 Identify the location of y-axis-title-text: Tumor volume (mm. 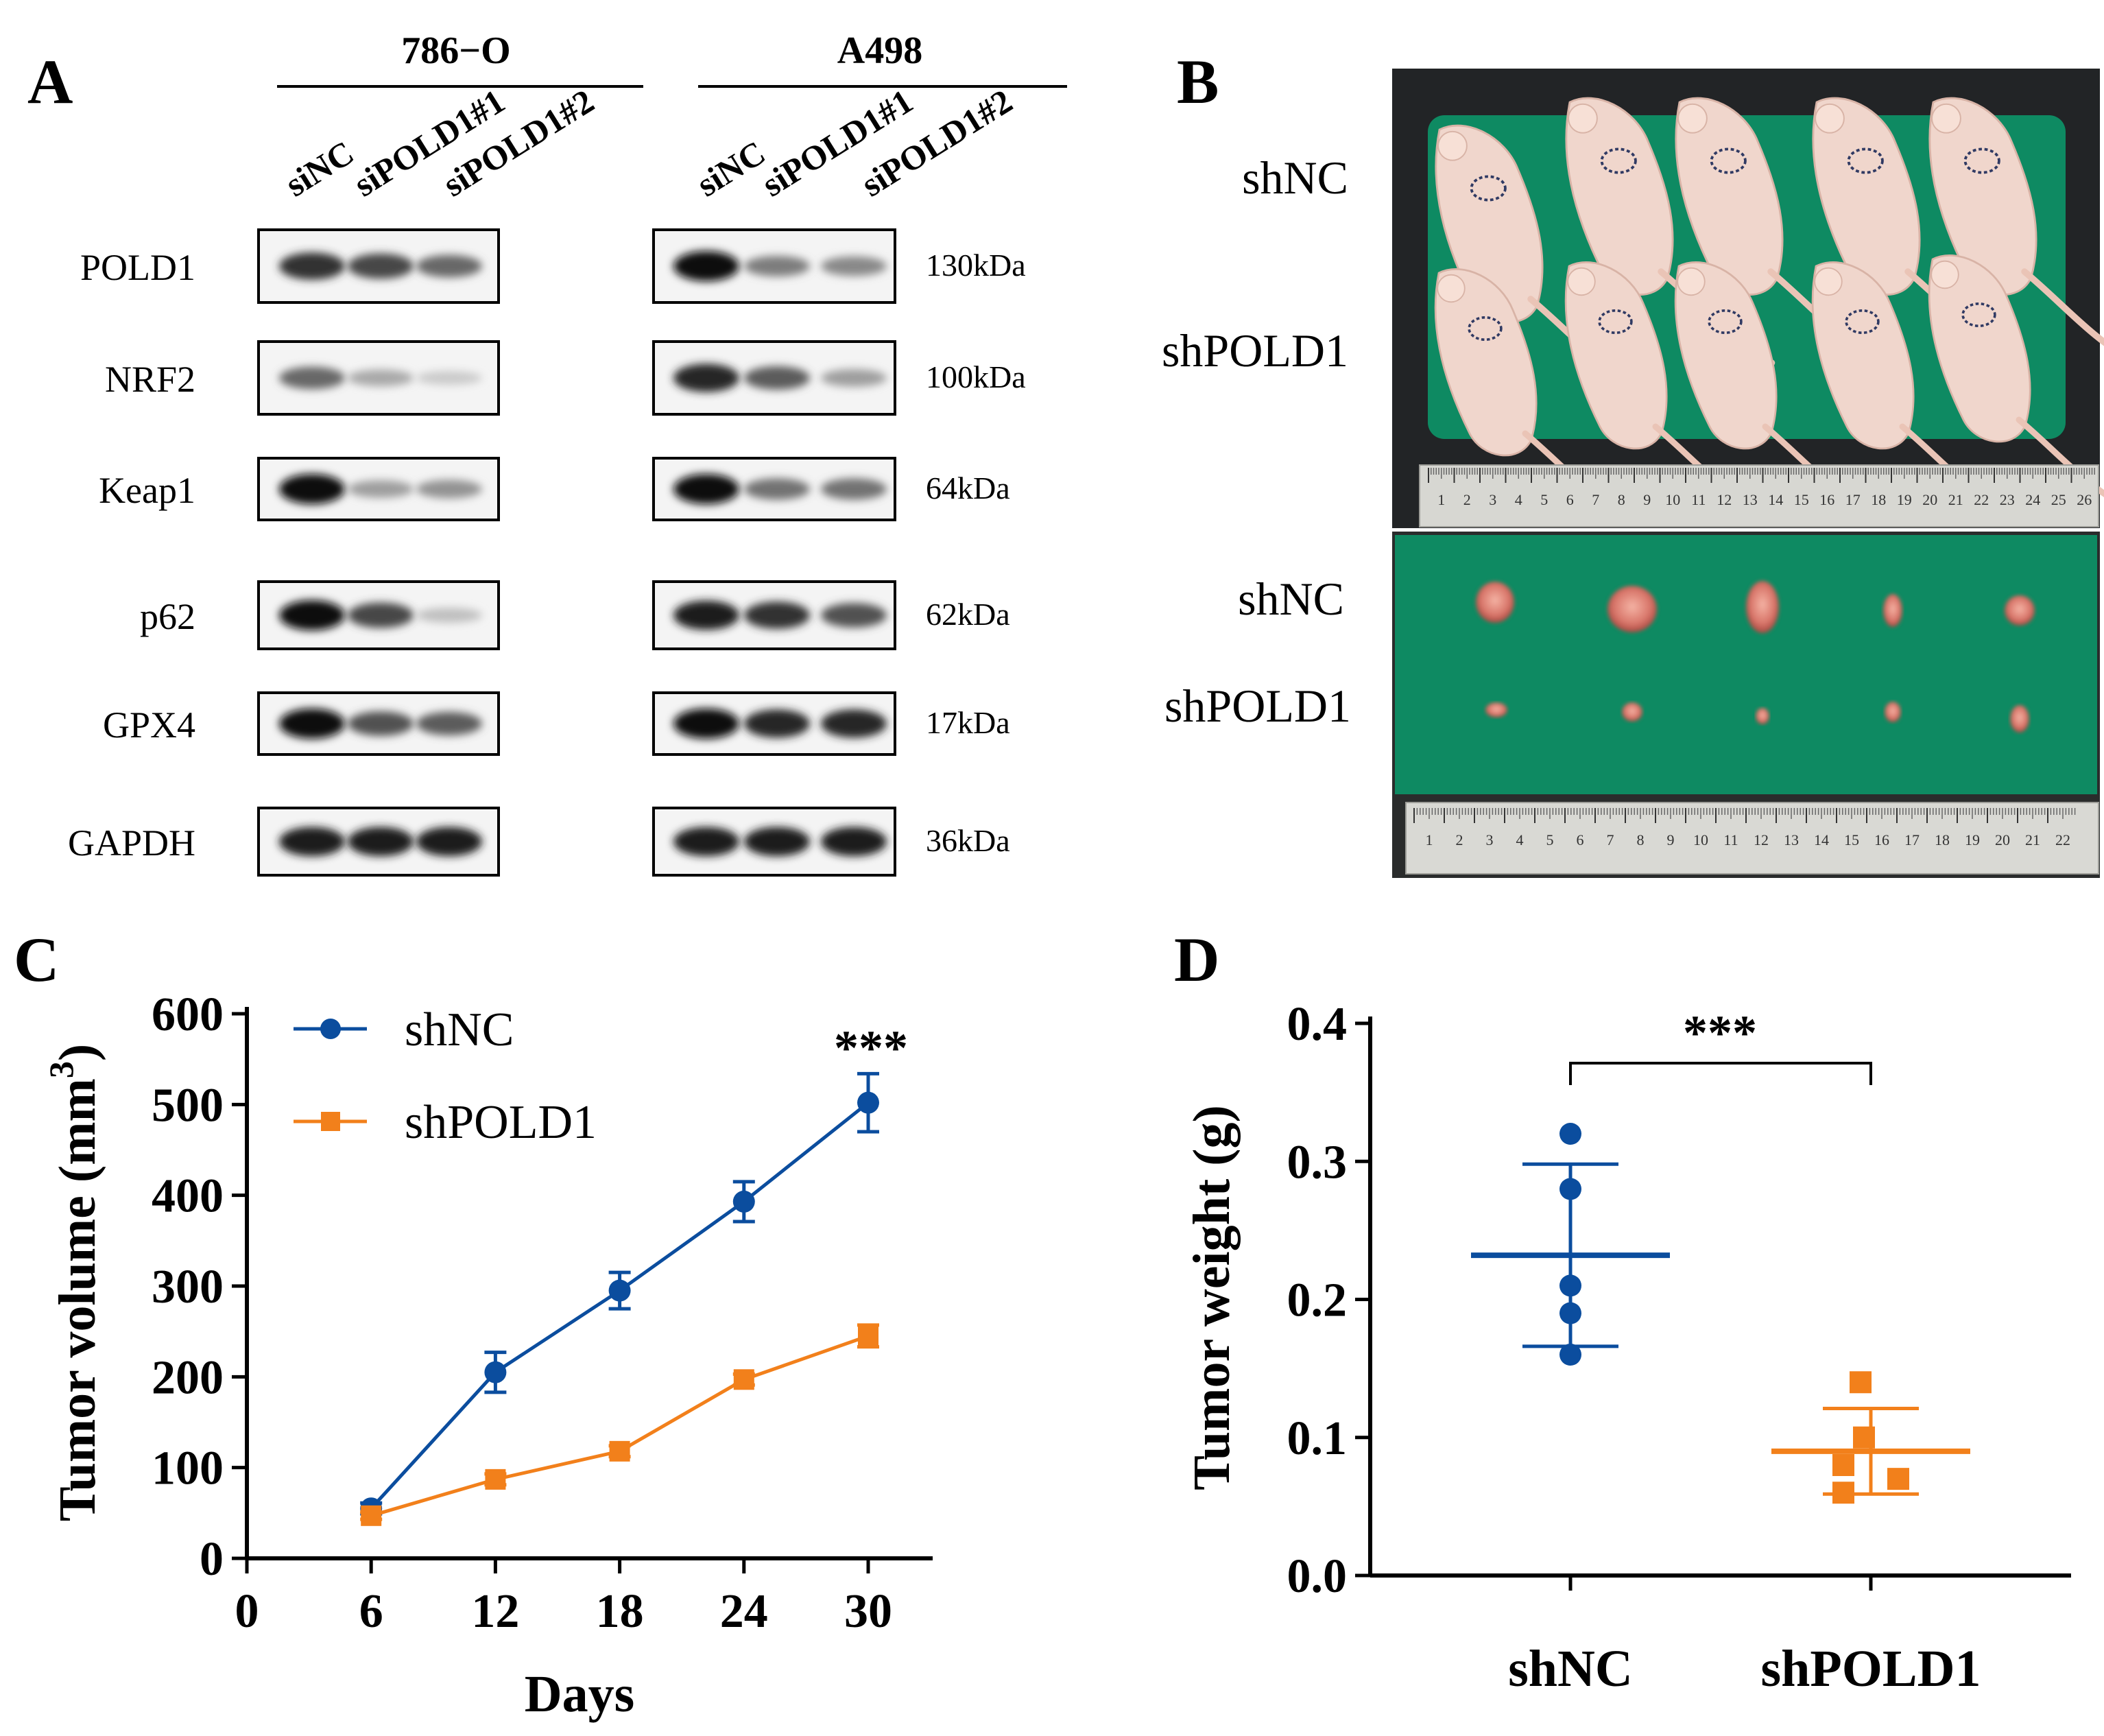
(77, 1299).